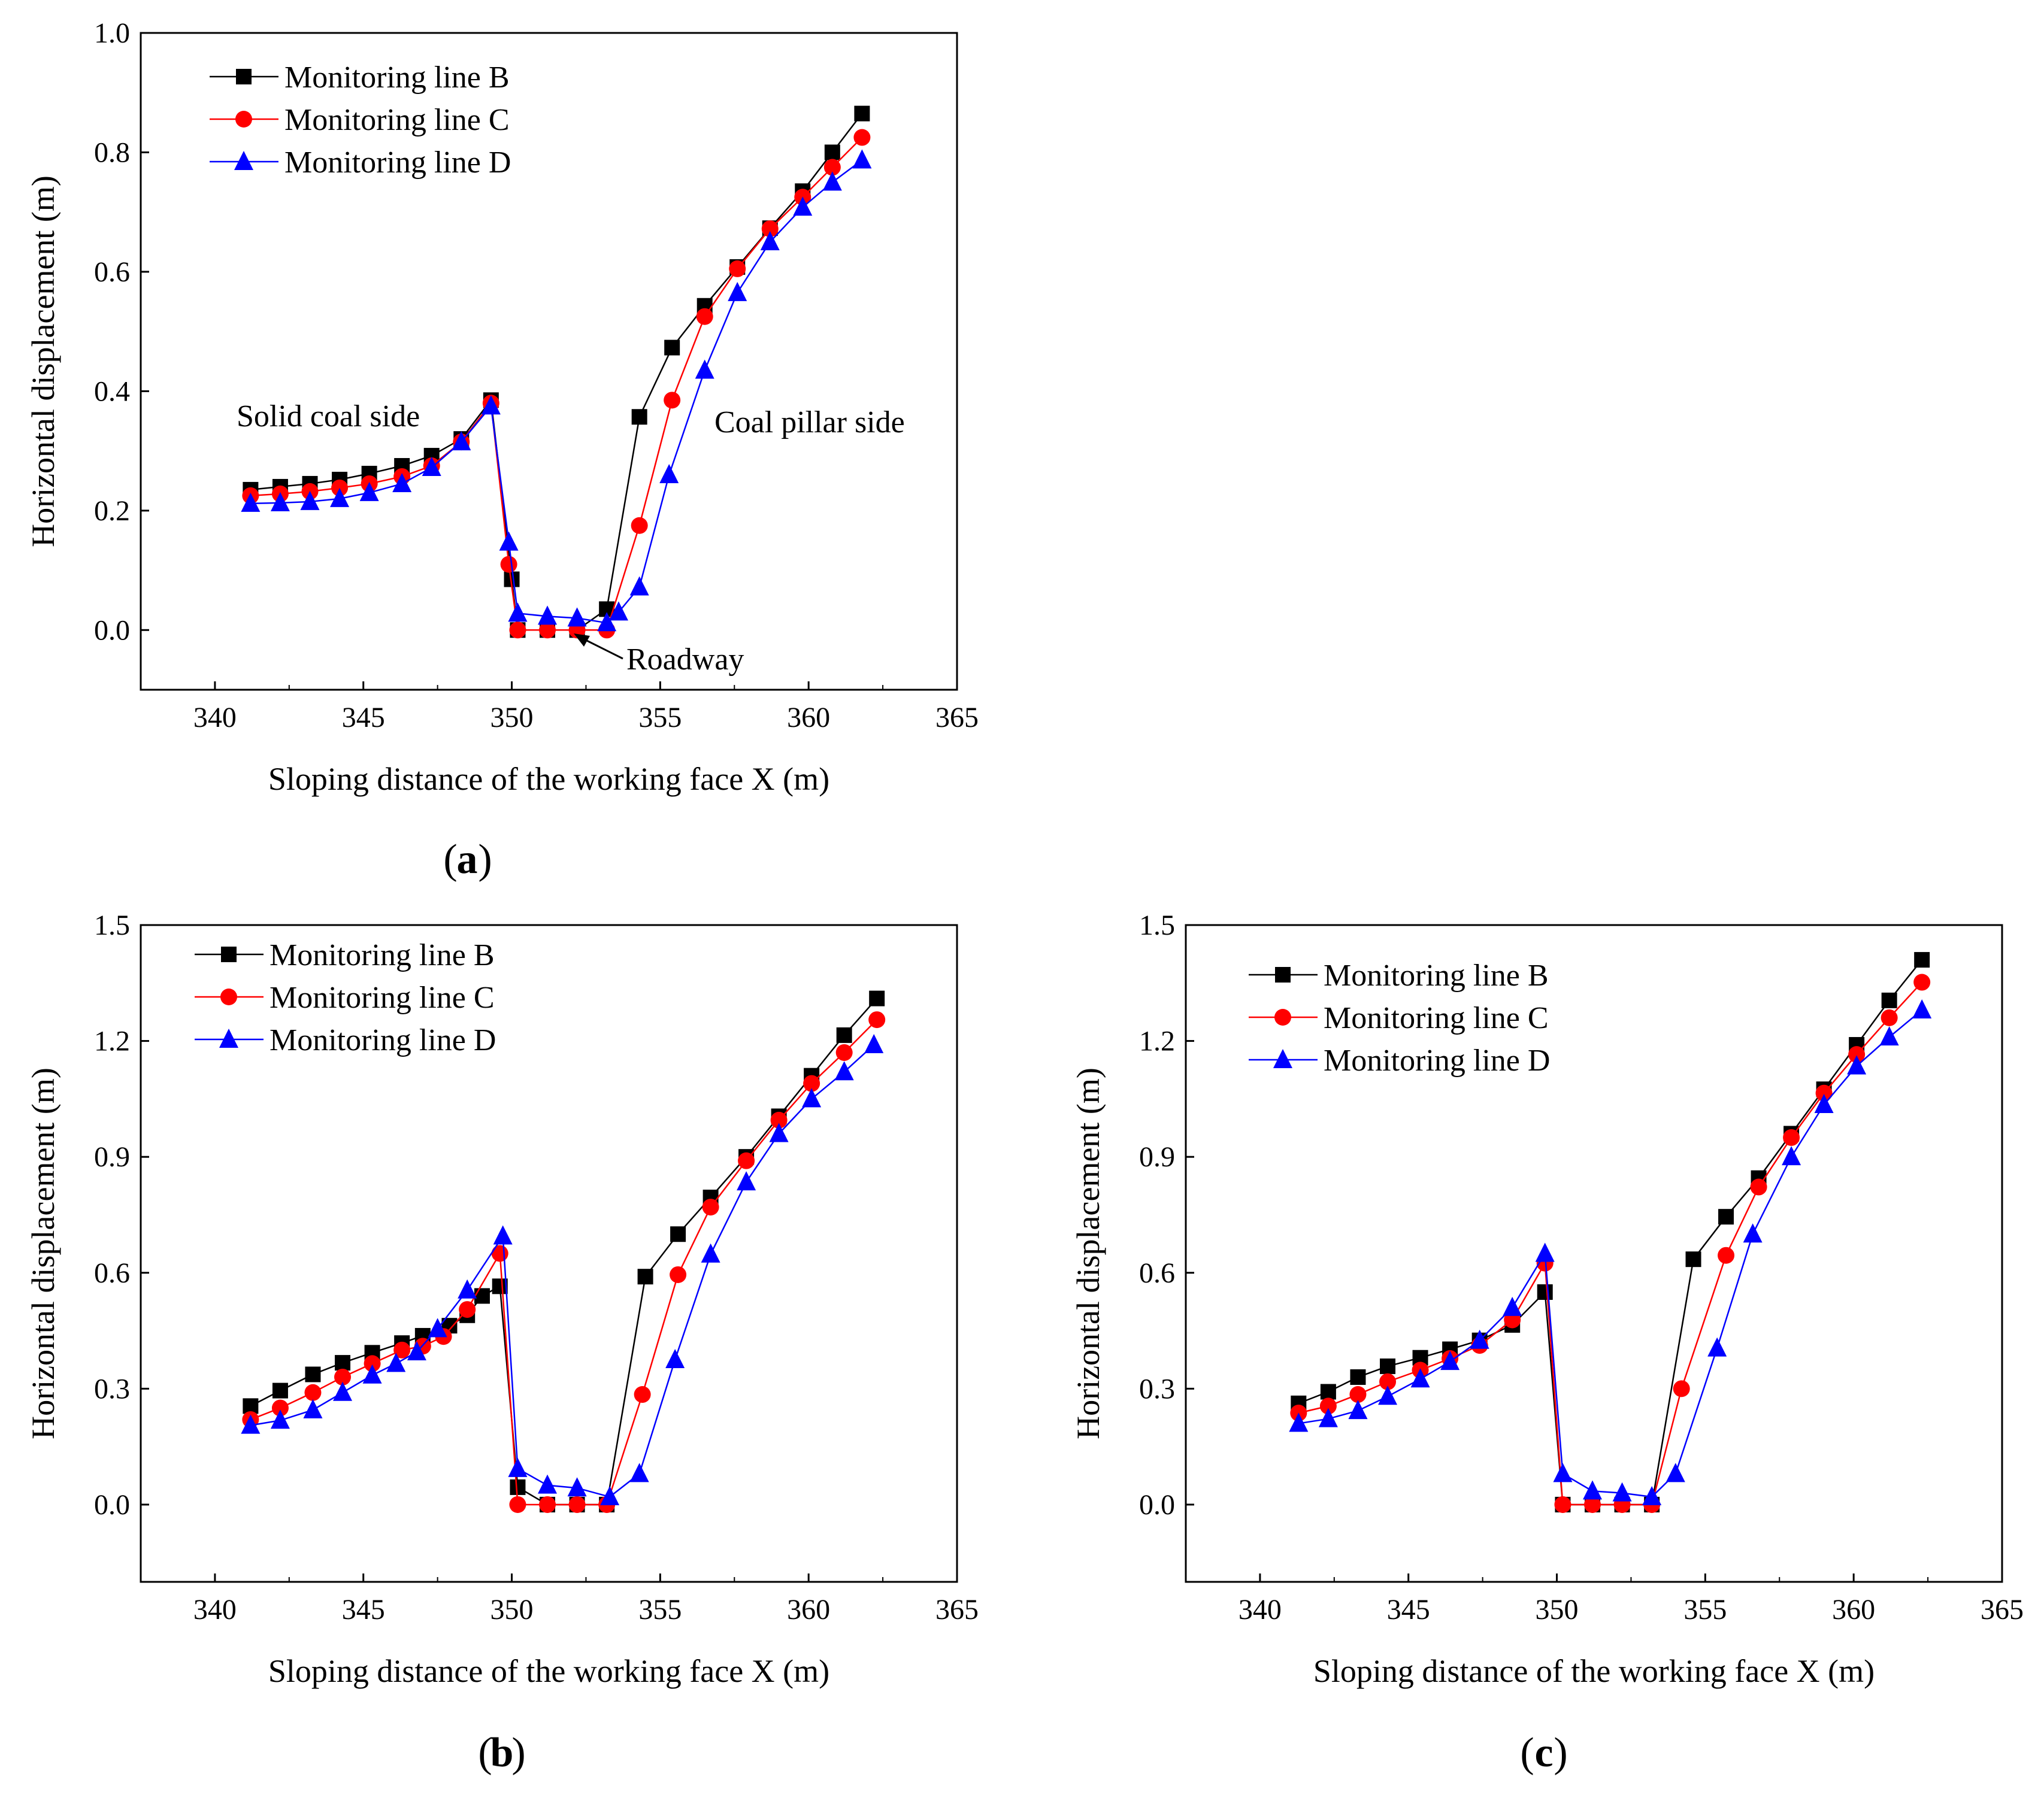 Image resolution: width=2044 pixels, height=1804 pixels. What do you see at coordinates (502, 1753) in the screenshot?
I see `panel-label-b-letter: b` at bounding box center [502, 1753].